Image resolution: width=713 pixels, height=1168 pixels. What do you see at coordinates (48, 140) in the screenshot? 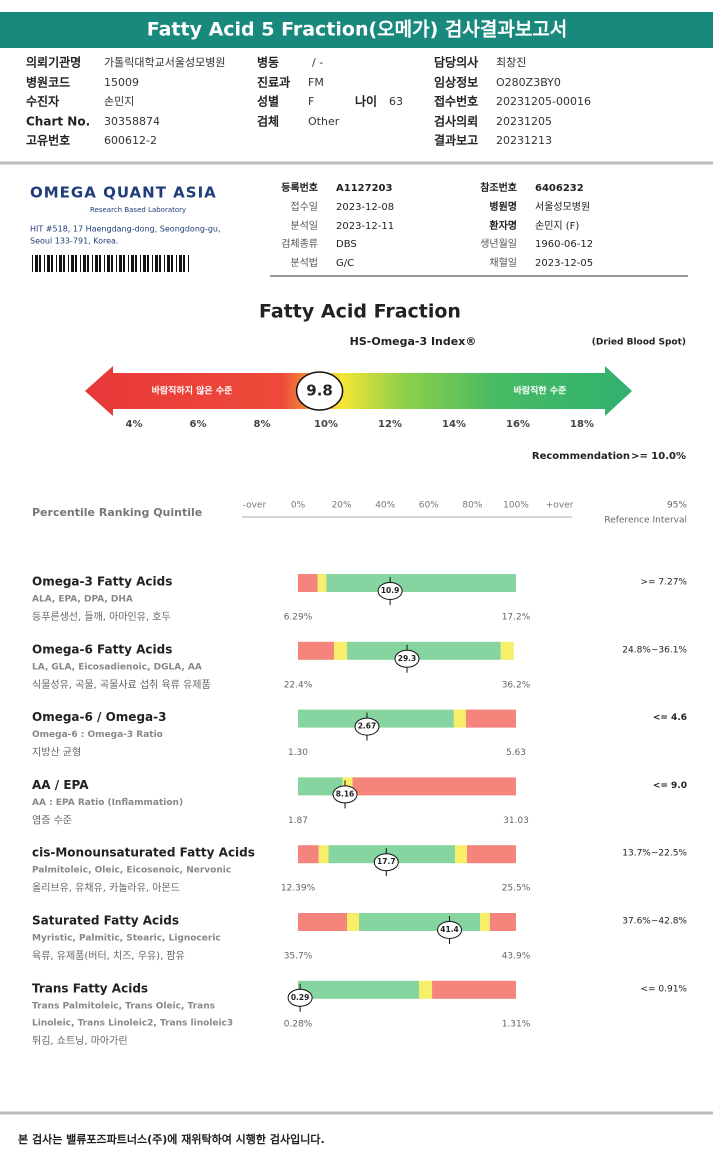
I see `field-label: 고유번호` at bounding box center [48, 140].